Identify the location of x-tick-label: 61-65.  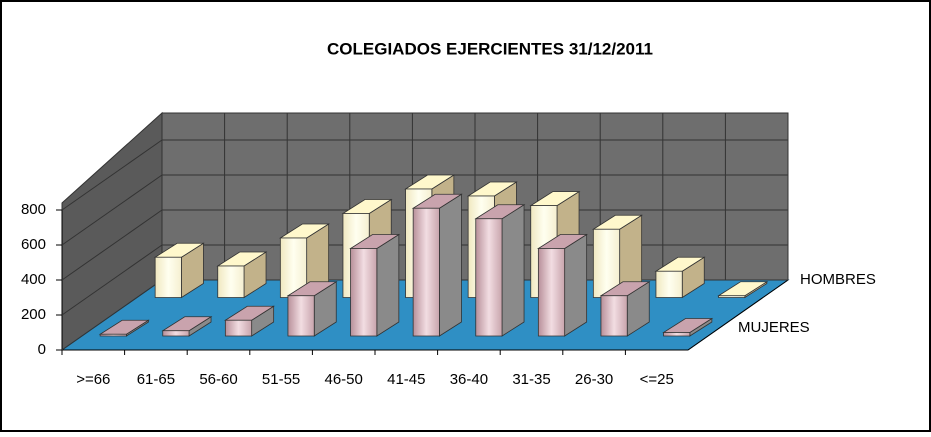
(156, 379).